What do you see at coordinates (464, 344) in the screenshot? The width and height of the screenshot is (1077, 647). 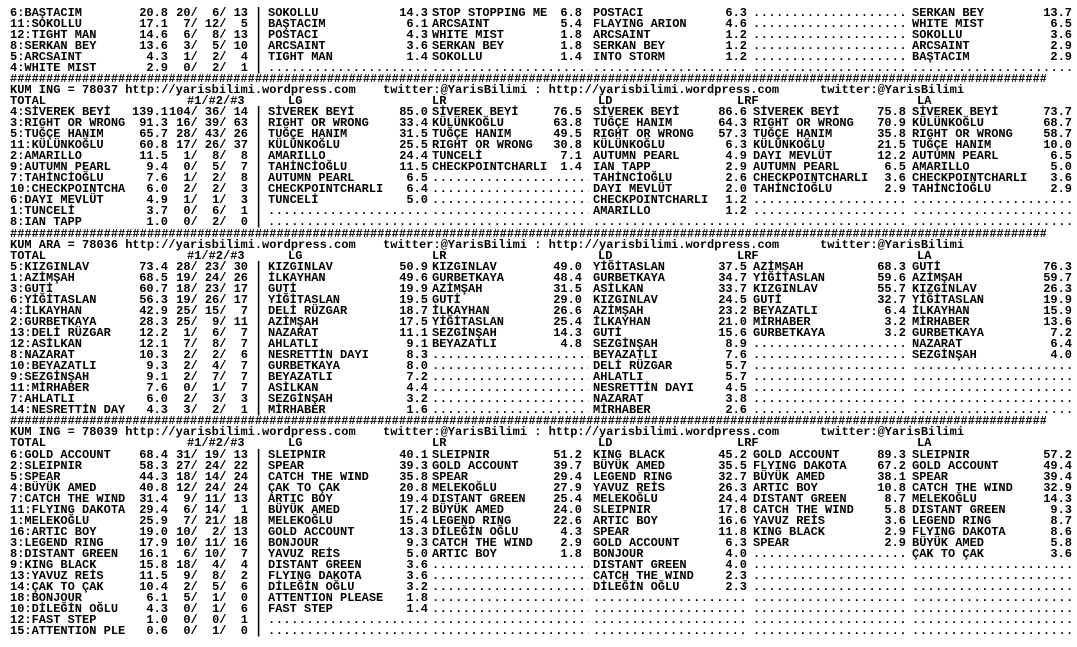 I see `cell-lr-name: BEYAZATLI` at bounding box center [464, 344].